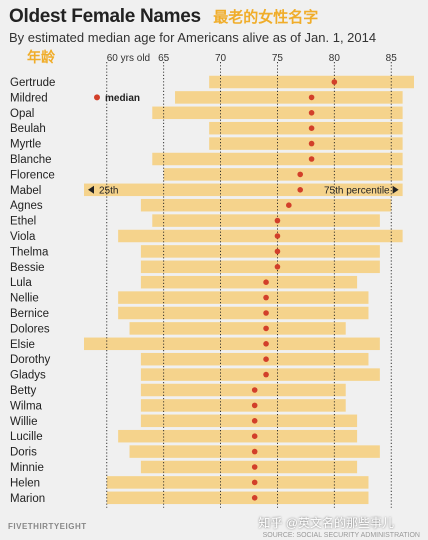  I want to click on median-dot-betty, so click(254, 390).